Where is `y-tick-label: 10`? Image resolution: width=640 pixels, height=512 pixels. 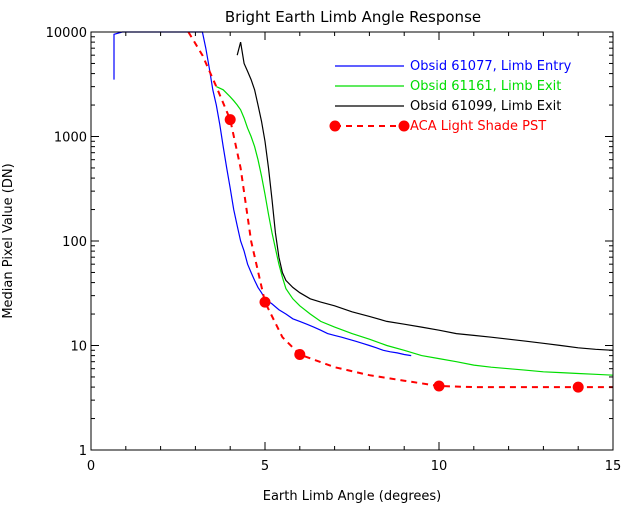
y-tick-label: 10 is located at coordinates (78, 347).